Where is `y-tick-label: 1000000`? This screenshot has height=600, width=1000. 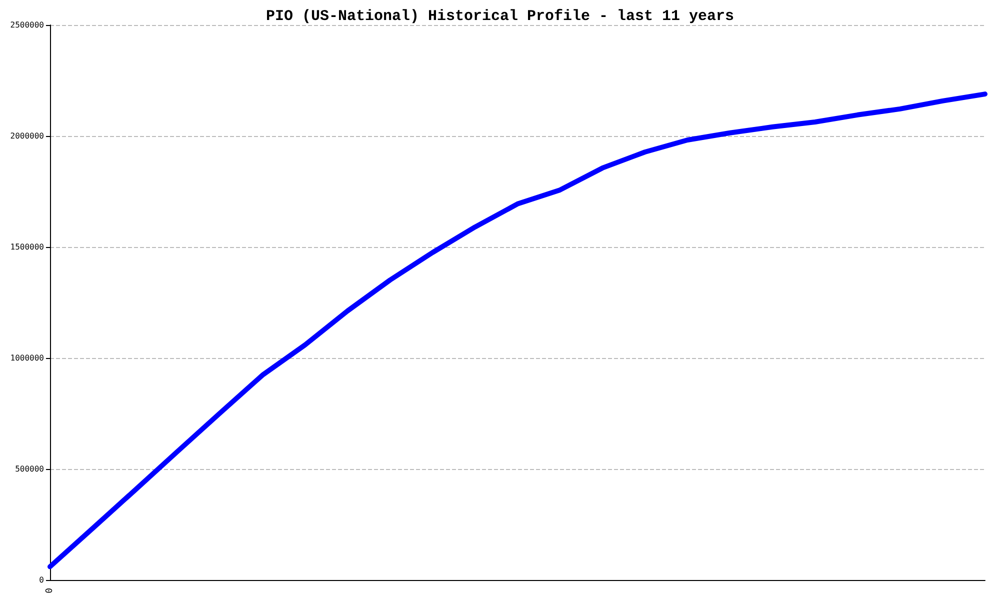
y-tick-label: 1000000 is located at coordinates (27, 358).